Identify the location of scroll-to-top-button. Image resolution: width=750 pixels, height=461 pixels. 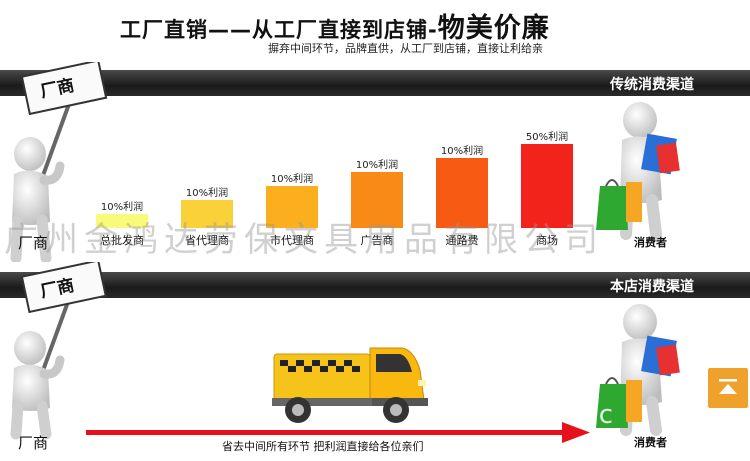
(728, 388).